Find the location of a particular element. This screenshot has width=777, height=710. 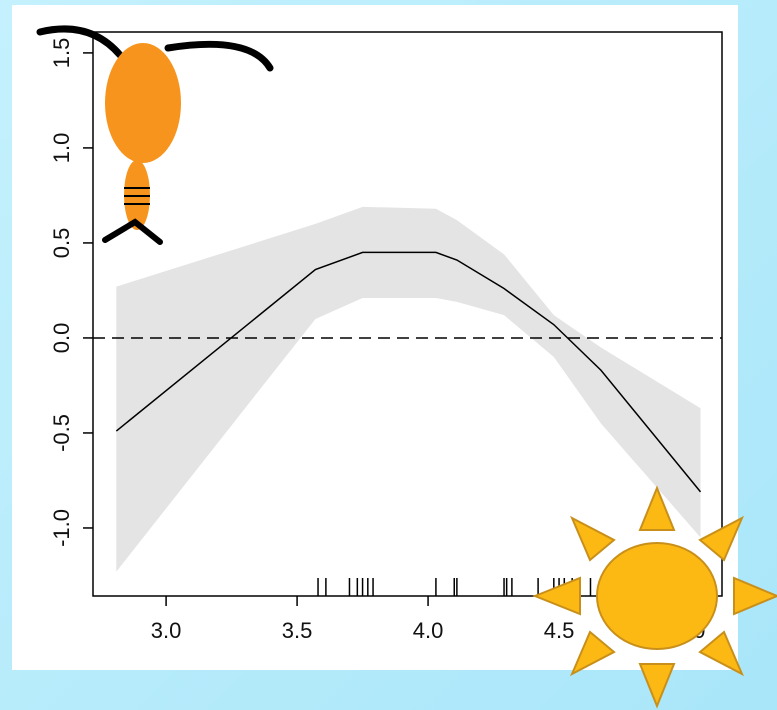

x-tick-label: 4.5 is located at coordinates (559, 630).